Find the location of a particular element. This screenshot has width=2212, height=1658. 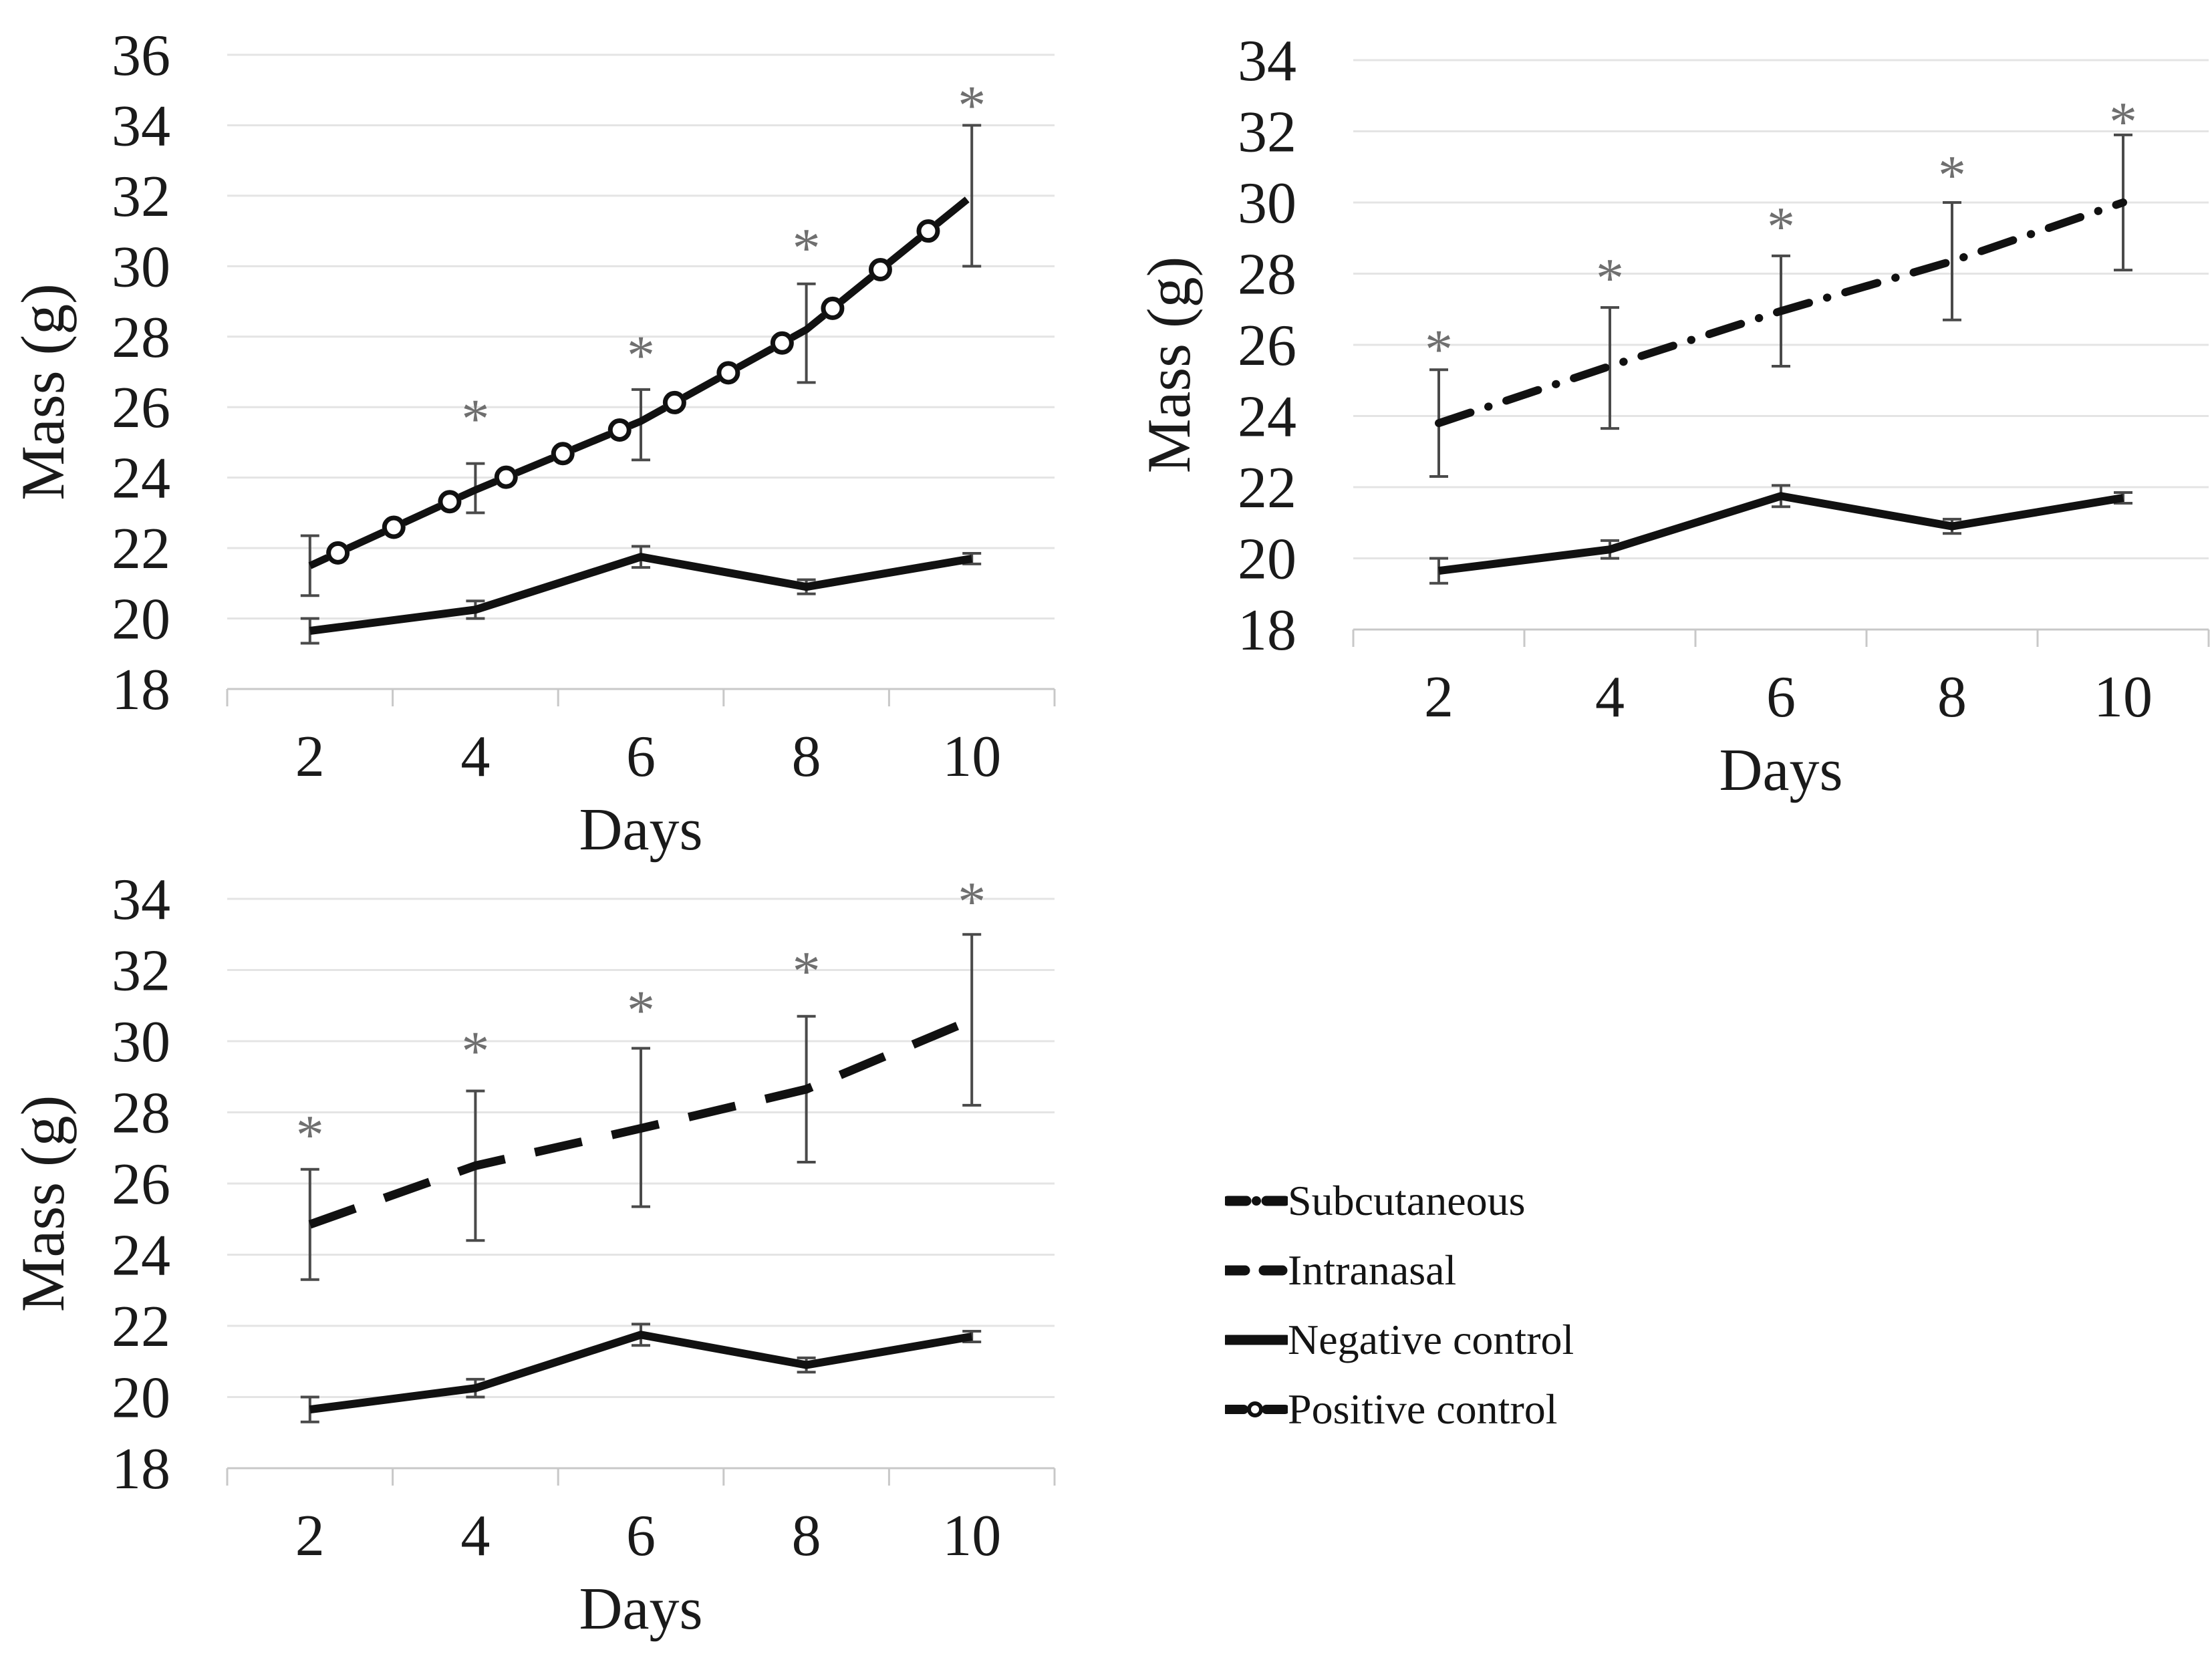

legend-label-negative-control: Negative control is located at coordinates (1431, 1339).